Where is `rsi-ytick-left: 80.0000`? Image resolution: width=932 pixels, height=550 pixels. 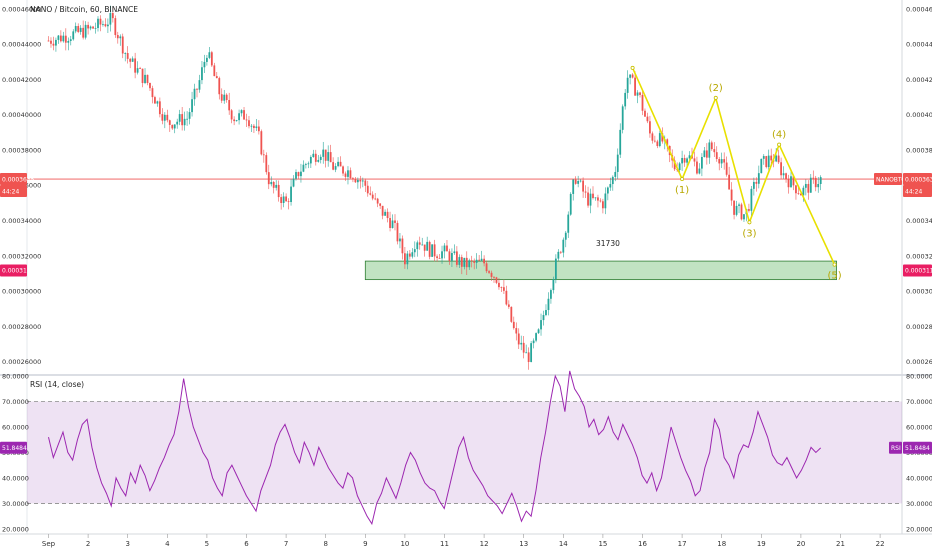
rsi-ytick-left: 80.0000 is located at coordinates (15, 377).